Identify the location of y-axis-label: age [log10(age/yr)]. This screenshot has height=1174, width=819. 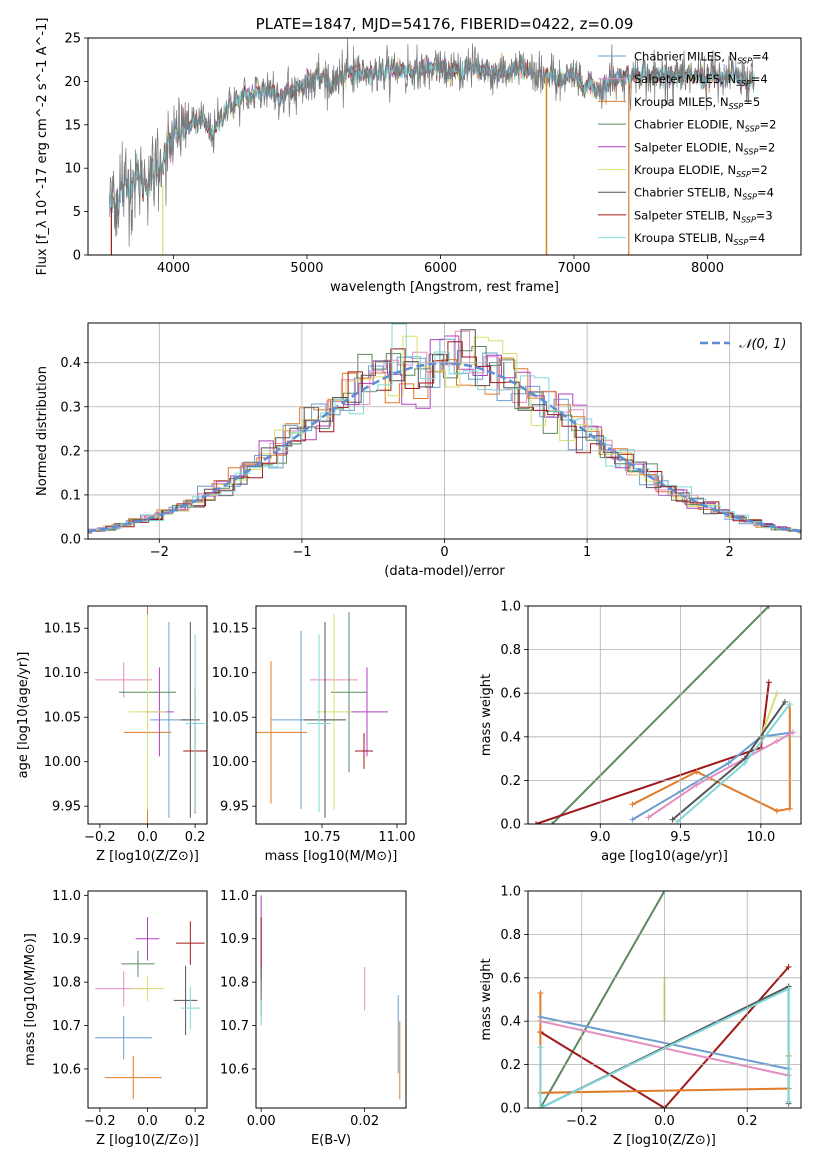
(23, 715).